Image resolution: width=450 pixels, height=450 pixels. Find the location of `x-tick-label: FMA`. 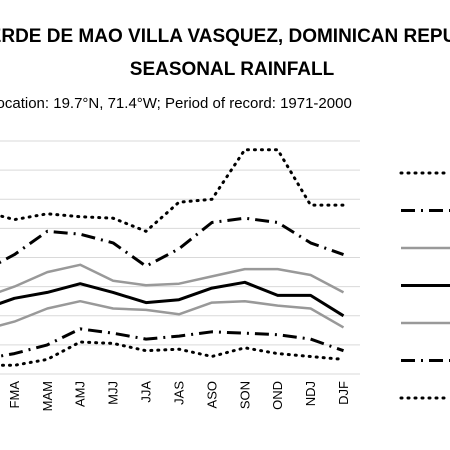

x-tick-label: FMA is located at coordinates (14, 395).